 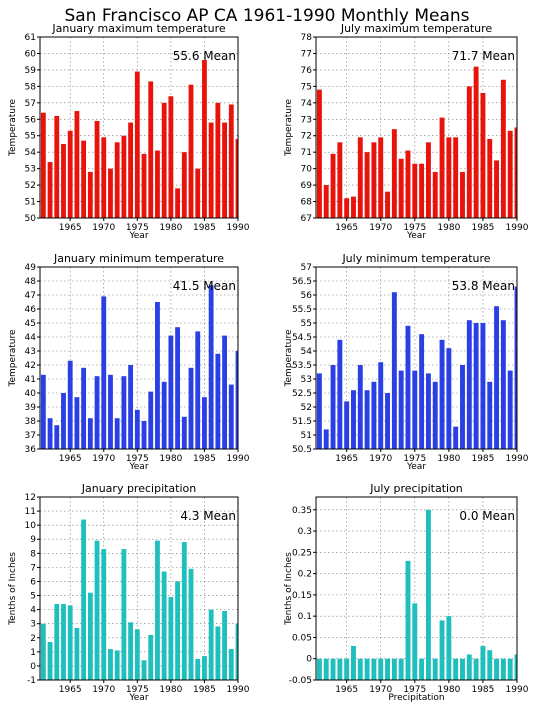 What do you see at coordinates (302, 553) in the screenshot?
I see `y-tick-label: 0.25` at bounding box center [302, 553].